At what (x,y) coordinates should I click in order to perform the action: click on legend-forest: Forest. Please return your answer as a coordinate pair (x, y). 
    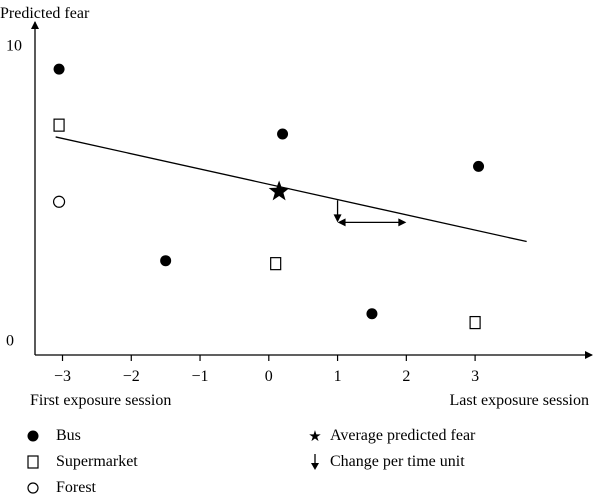
    Looking at the image, I should click on (59, 488).